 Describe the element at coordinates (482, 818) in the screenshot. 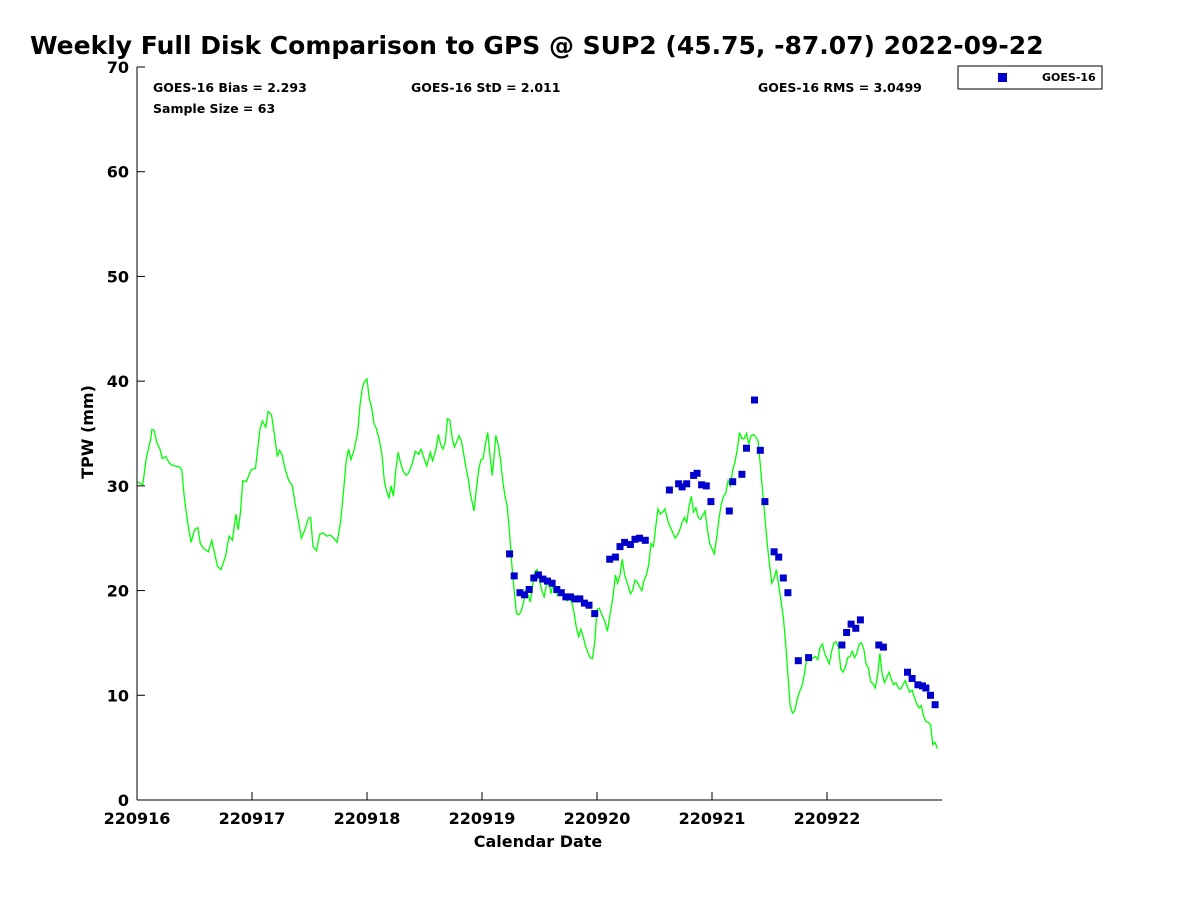

I see `x-tick-label: 220919` at that location.